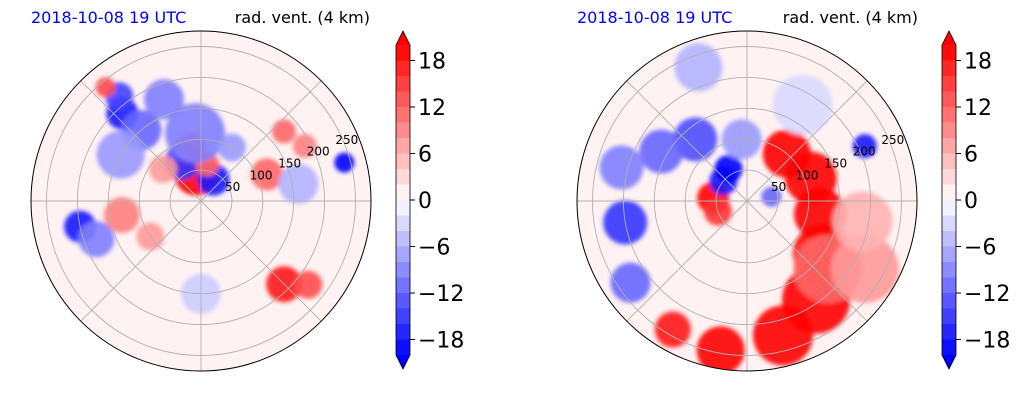 This screenshot has height=401, width=1028. Describe the element at coordinates (429, 200) in the screenshot. I see `colorbar-left: 18 12 6 0 −6 −12 −18` at that location.